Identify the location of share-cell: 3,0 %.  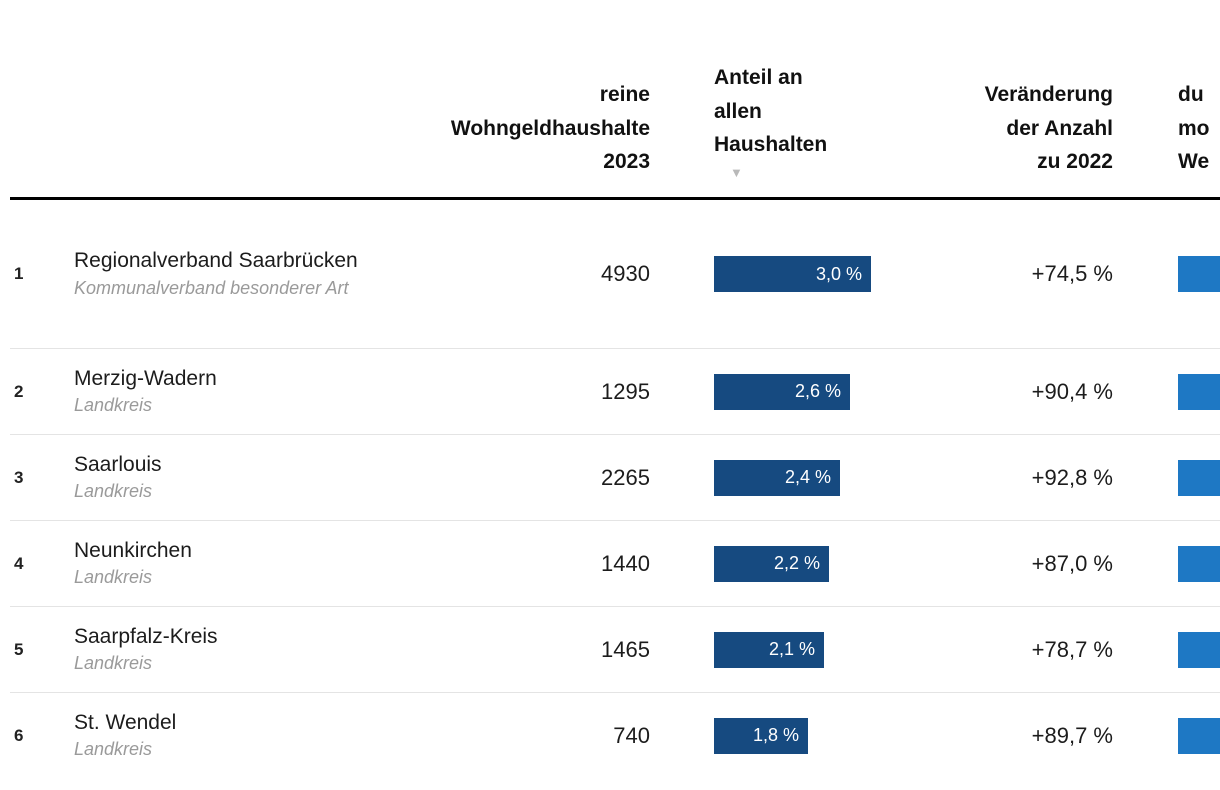
(767, 274).